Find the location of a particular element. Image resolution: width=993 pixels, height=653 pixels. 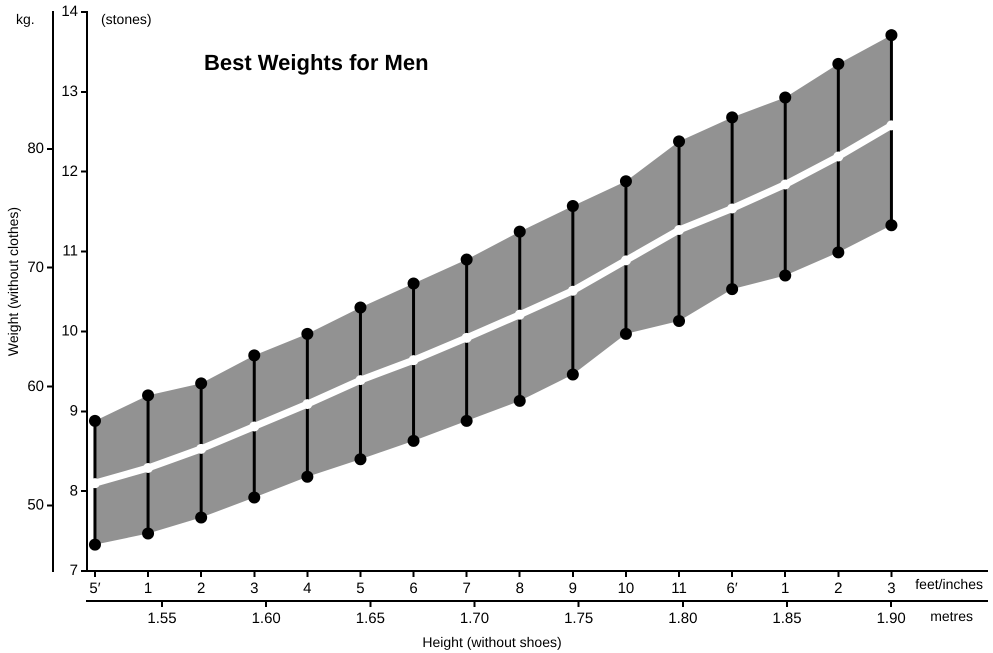

x-tick-label: 7 is located at coordinates (466, 589).